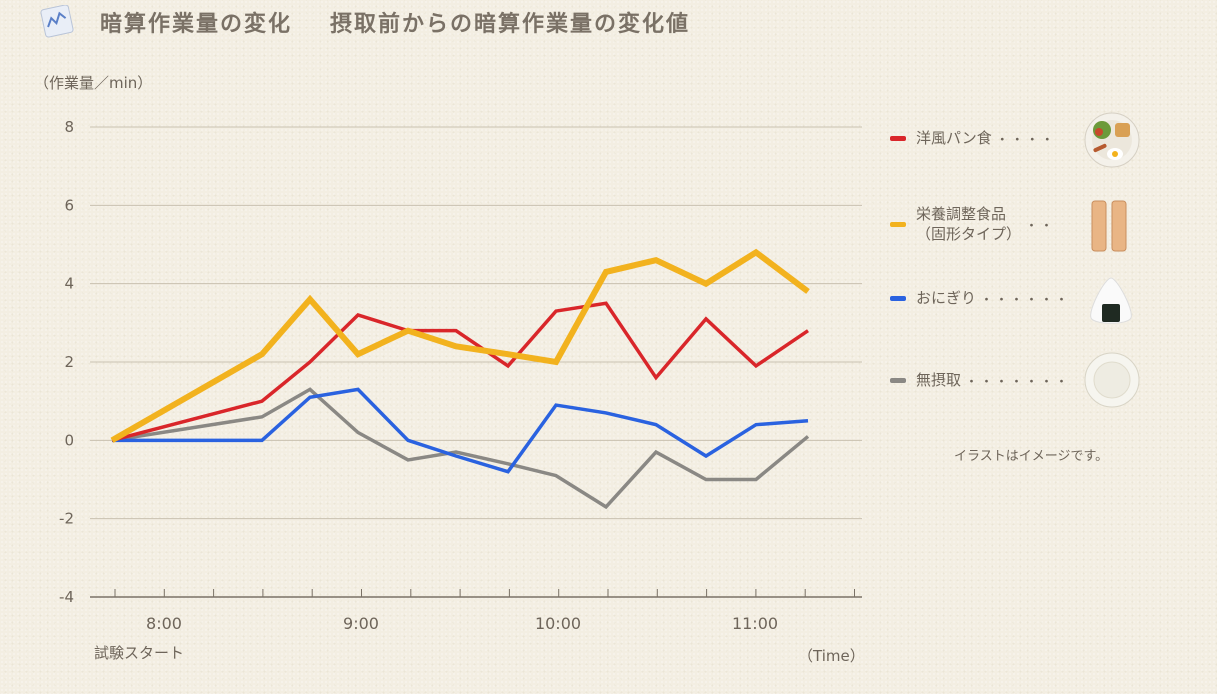 This screenshot has width=1217, height=694. I want to click on legend-item-no-intake: 無摂取 ・・・・・・・, so click(980, 380).